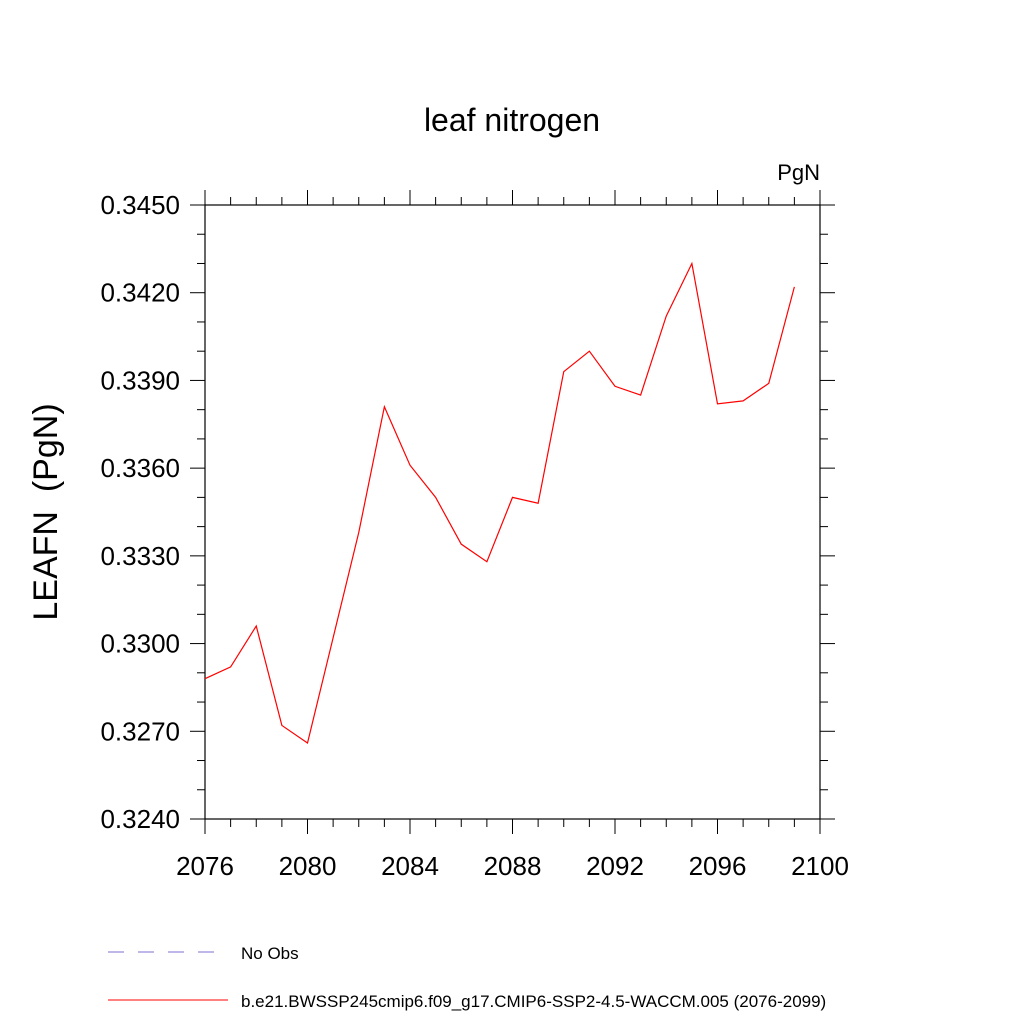 The image size is (1024, 1024). I want to click on y-tick-label: 0.3420, so click(140, 293).